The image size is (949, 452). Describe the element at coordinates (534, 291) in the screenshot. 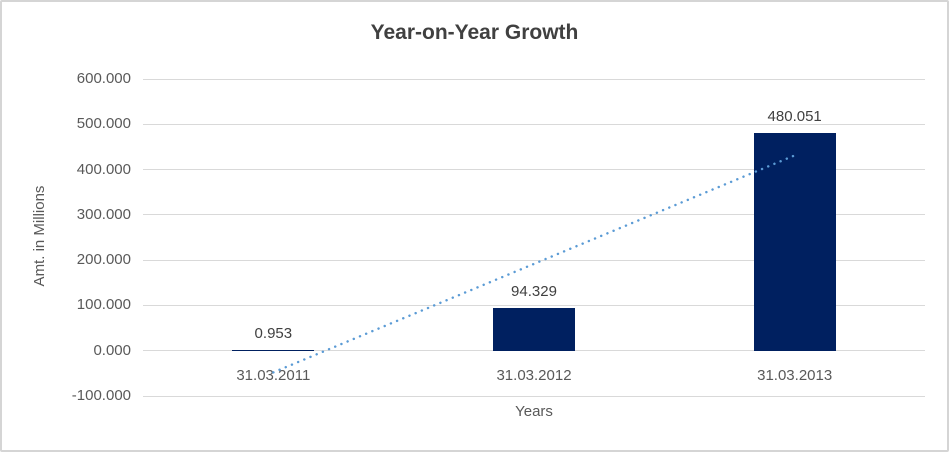

I see `data-label: 94.329` at that location.